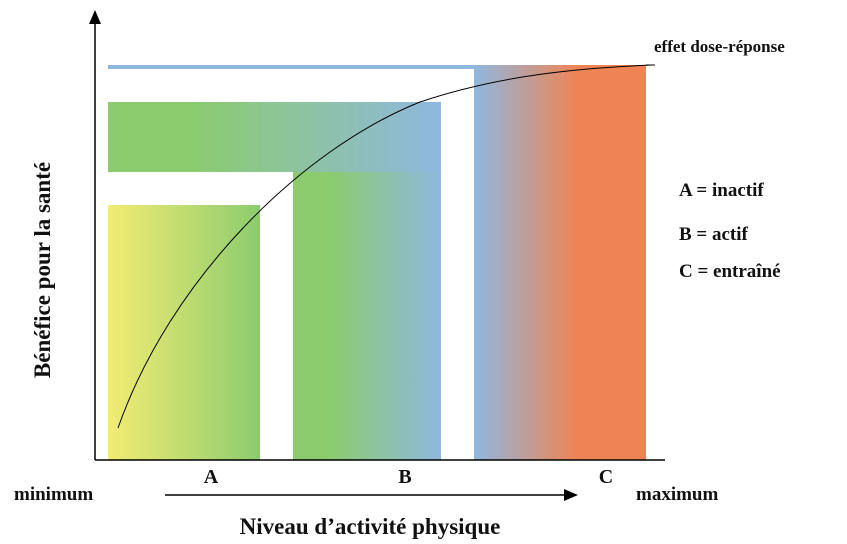 This screenshot has width=847, height=544. What do you see at coordinates (560, 262) in the screenshot?
I see `zone-c-column` at bounding box center [560, 262].